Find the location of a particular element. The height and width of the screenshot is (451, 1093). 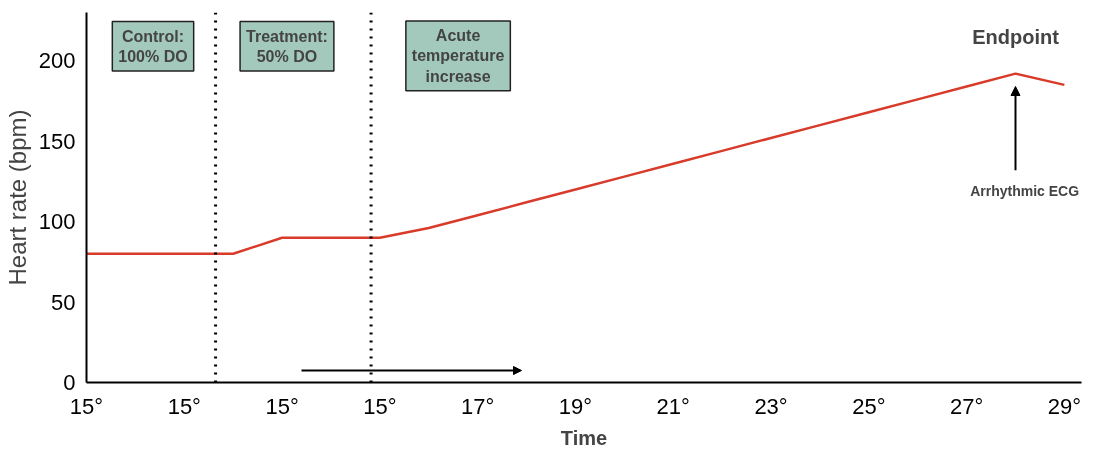

x-tick-label: 23° is located at coordinates (771, 406).